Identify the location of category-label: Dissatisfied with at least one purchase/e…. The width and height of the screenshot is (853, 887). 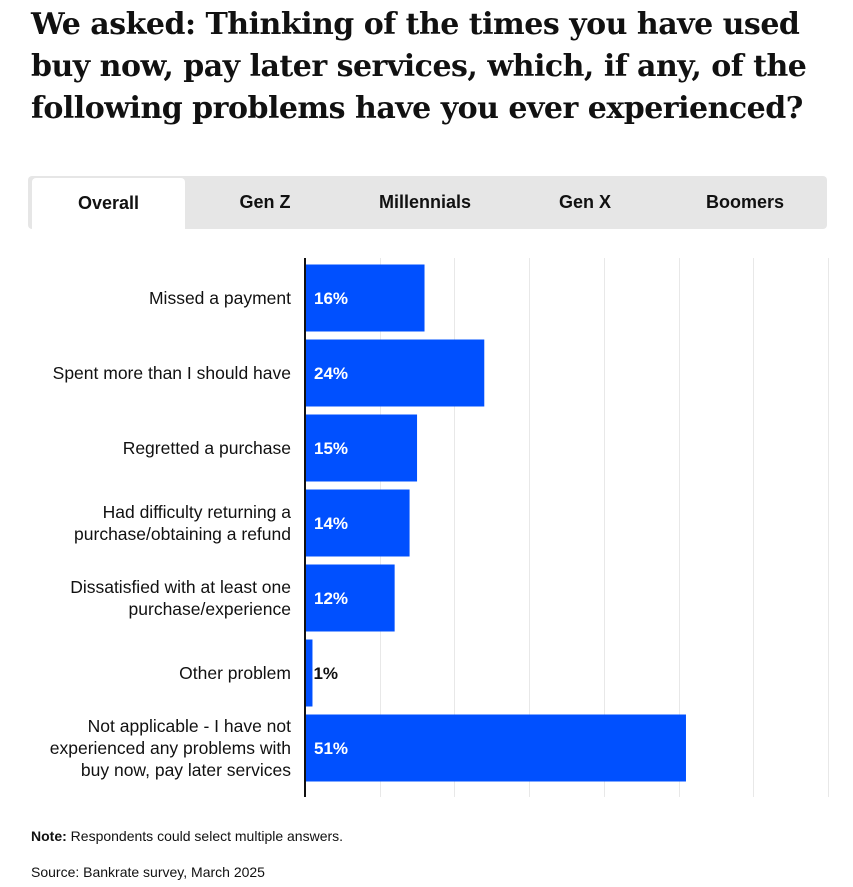
(180, 598).